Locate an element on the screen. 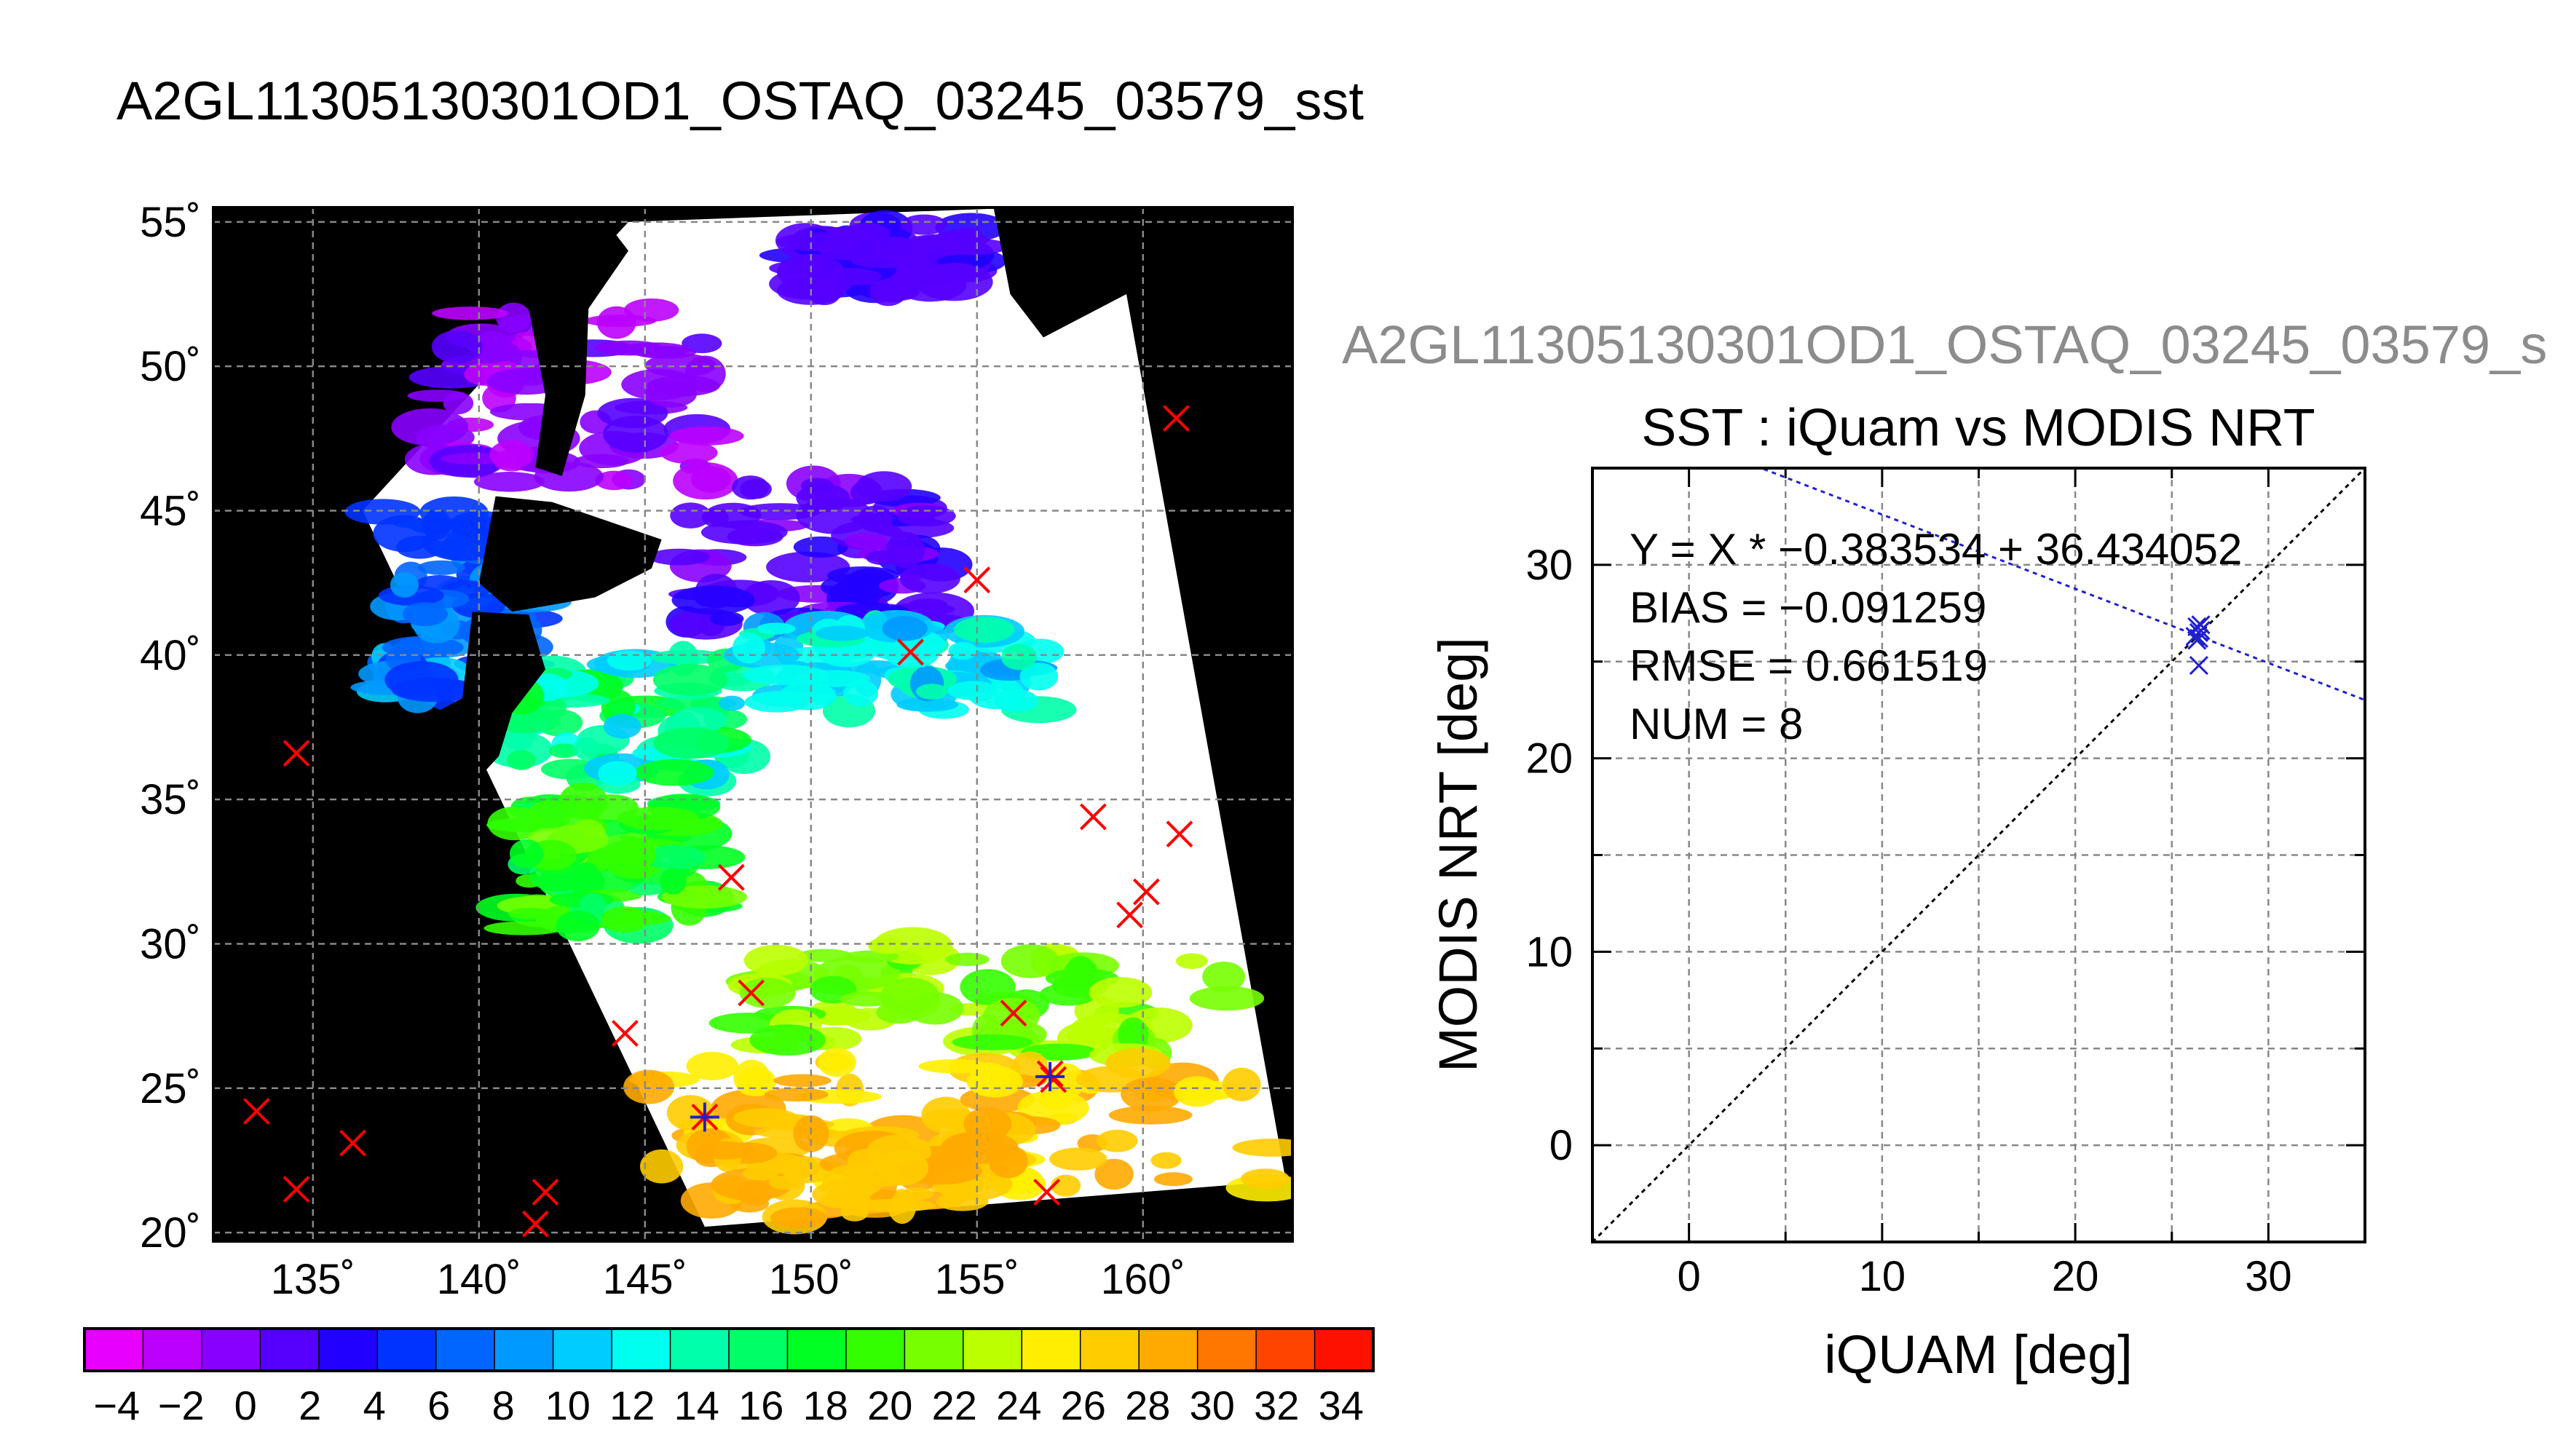  scatter-x-tick-label: 30 is located at coordinates (2268, 1276).